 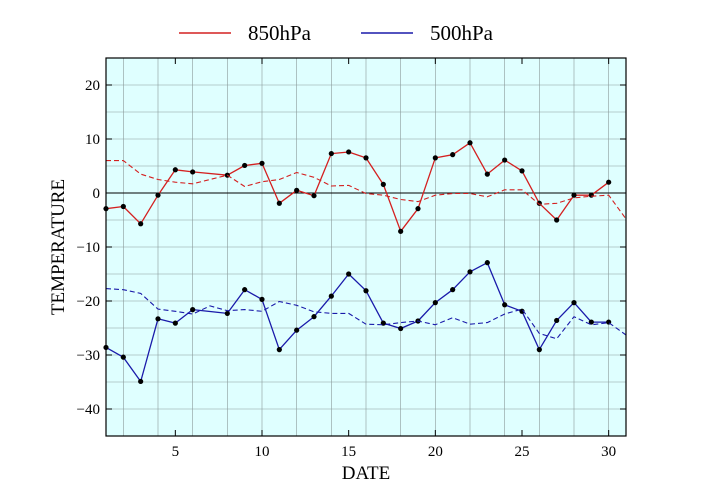 I want to click on x-tick-label: 5, so click(x=176, y=452).